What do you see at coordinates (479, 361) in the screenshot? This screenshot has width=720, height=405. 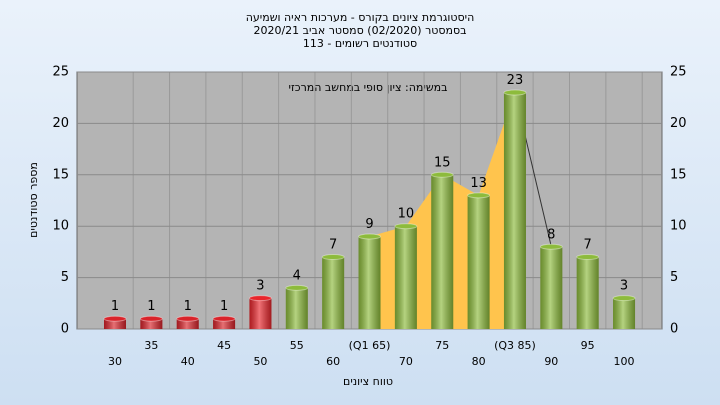 I see `x-tick-label: 80` at bounding box center [479, 361].